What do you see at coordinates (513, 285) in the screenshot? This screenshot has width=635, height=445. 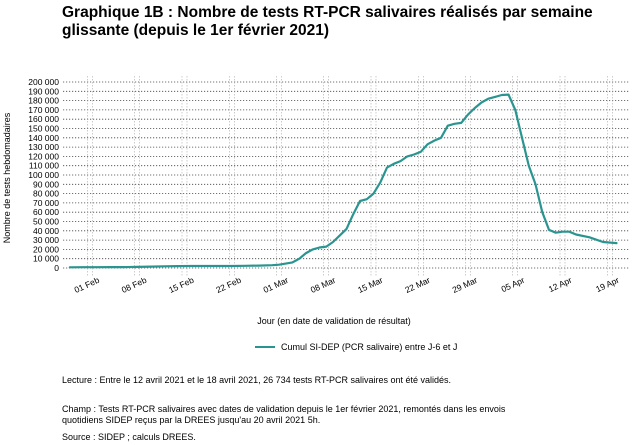 I see `x-tick-label: 05 Apr` at bounding box center [513, 285].